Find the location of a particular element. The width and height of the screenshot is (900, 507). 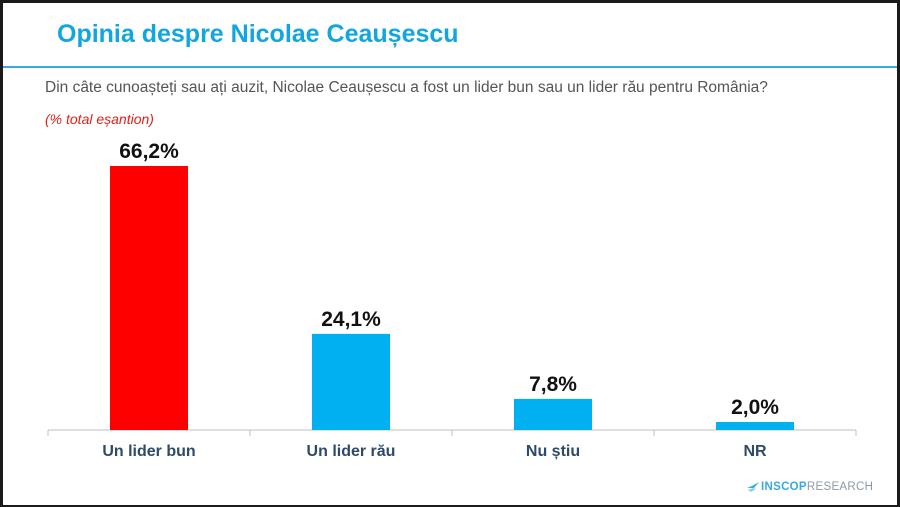

page-title: Opinia despre Nicolae Ceaușescu is located at coordinates (258, 34).